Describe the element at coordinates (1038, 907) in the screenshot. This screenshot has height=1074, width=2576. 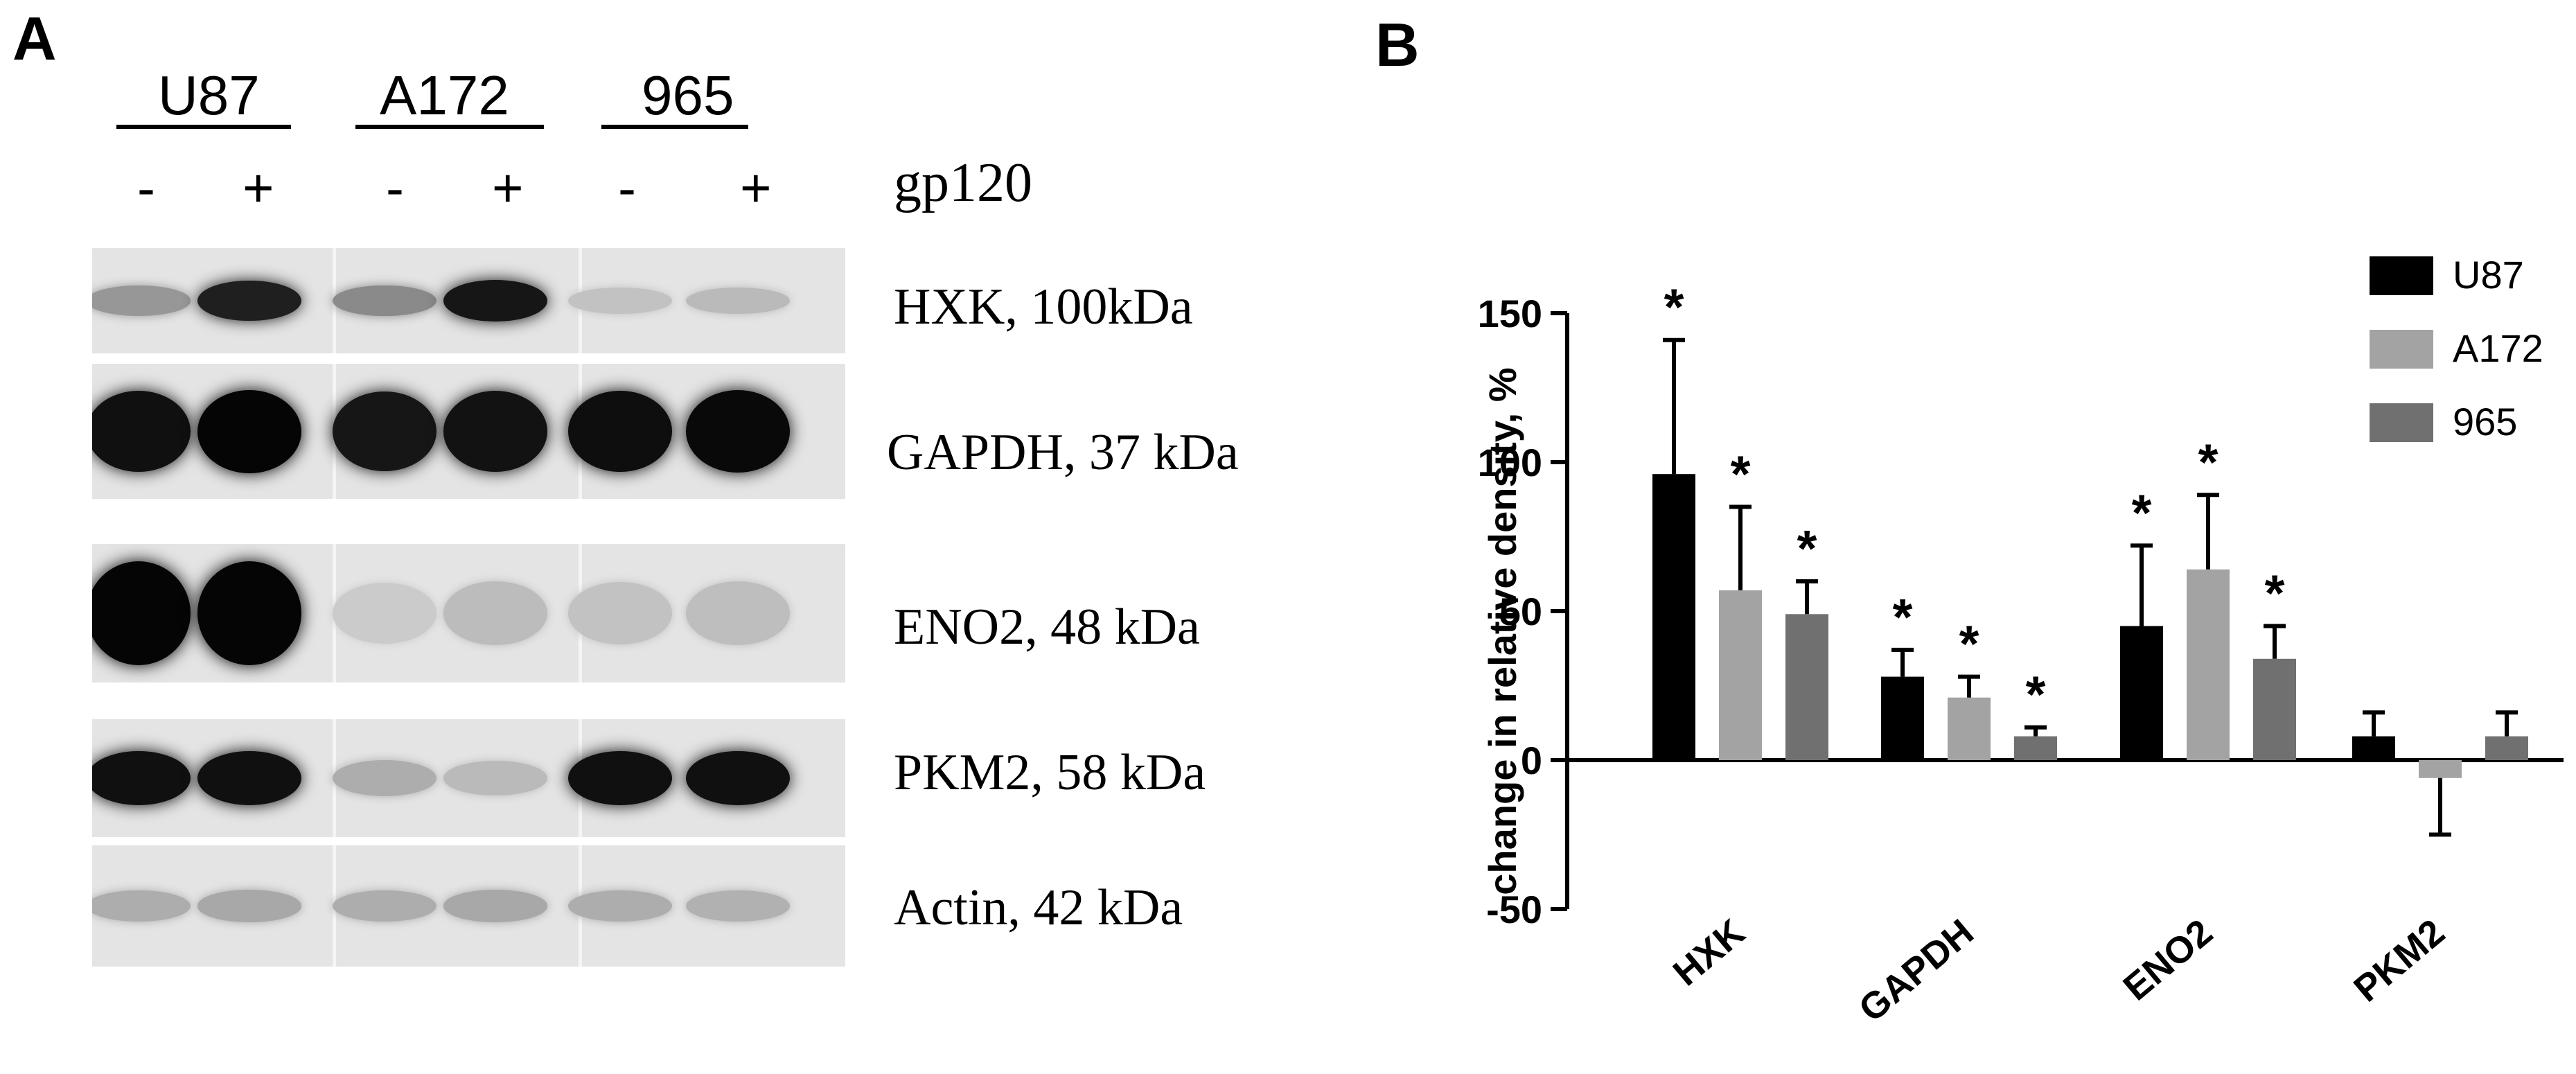
I see `blot-label-actin: Actin, 42 kDa` at that location.